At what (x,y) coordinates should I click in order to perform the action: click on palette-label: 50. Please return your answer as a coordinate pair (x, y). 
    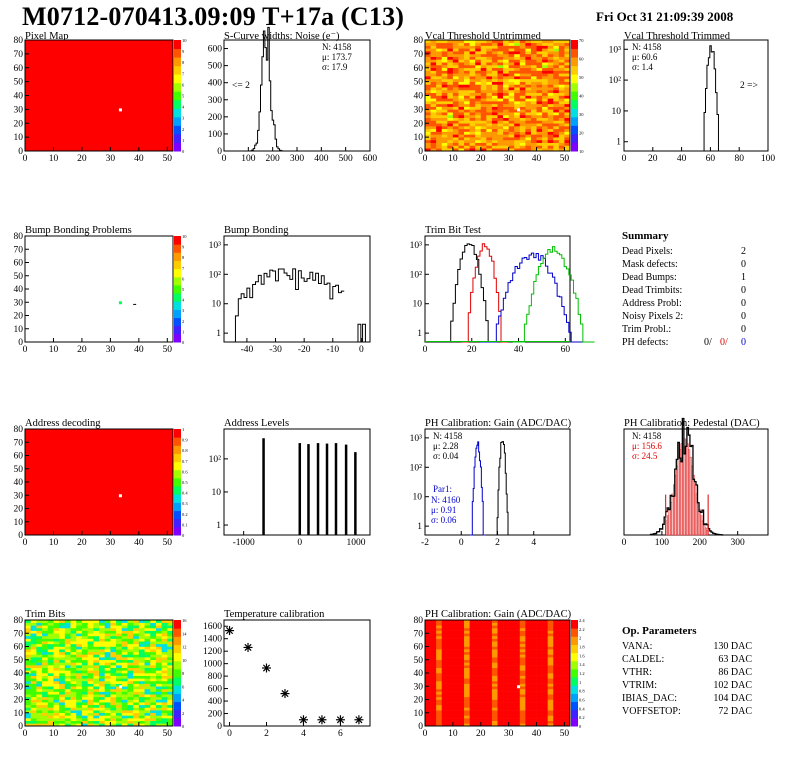
    Looking at the image, I should click on (581, 77).